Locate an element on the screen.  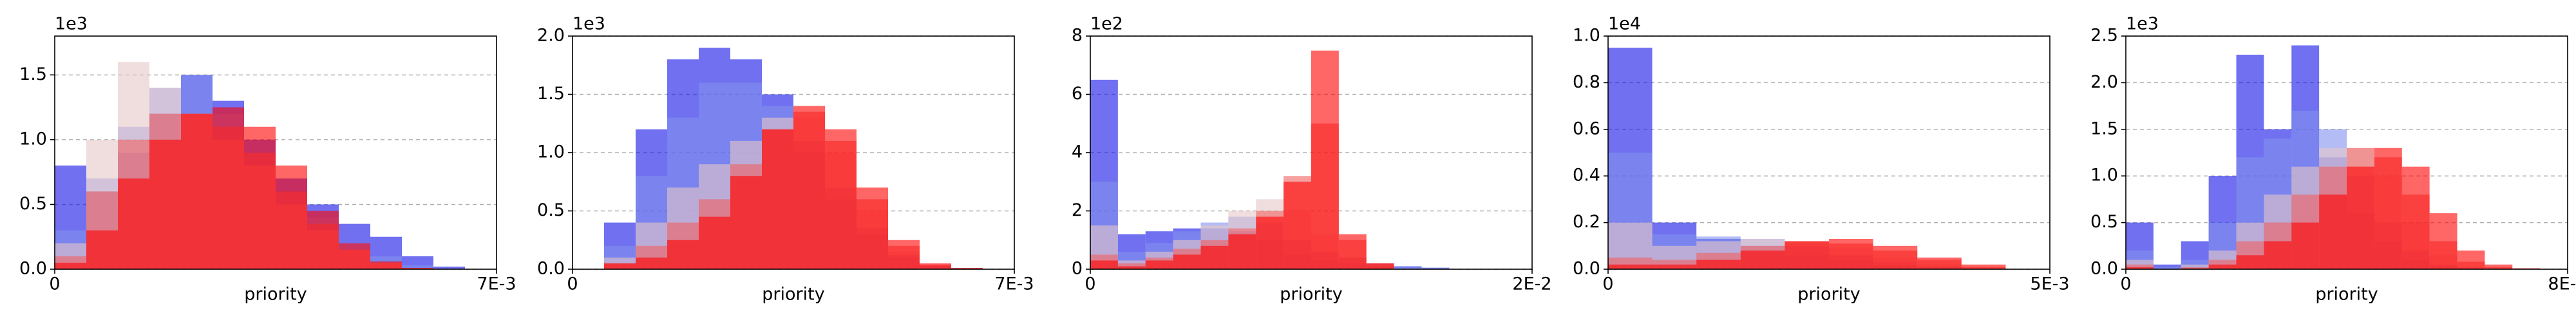
y-tick-label: 2.5 is located at coordinates (2104, 36).